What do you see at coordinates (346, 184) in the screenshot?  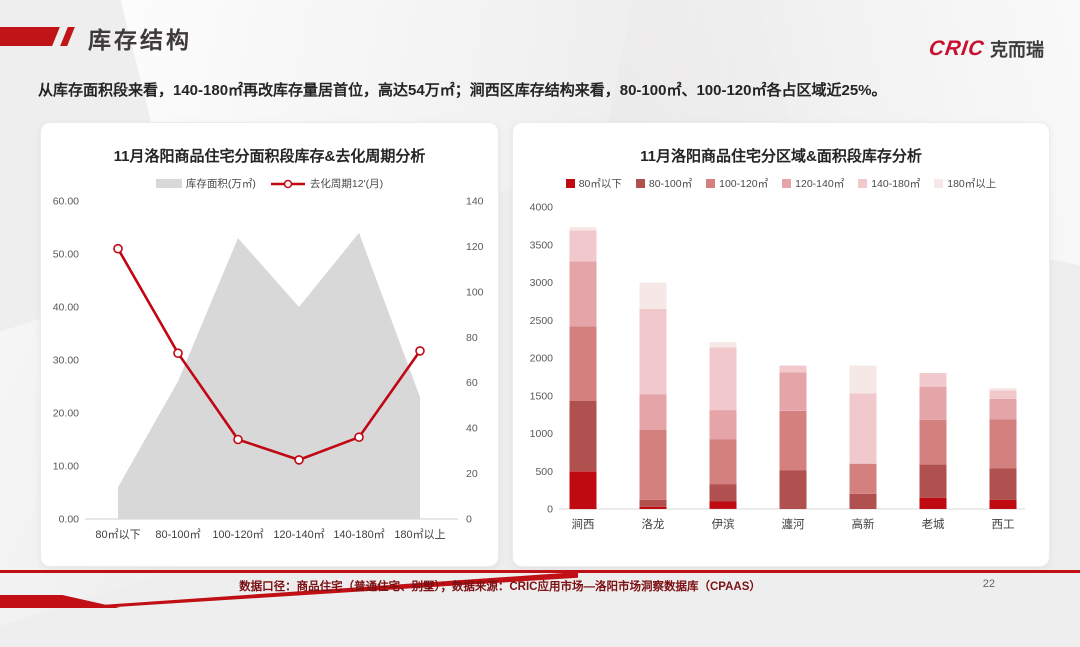 I see `legend-label: 去化周期12'(月)` at bounding box center [346, 184].